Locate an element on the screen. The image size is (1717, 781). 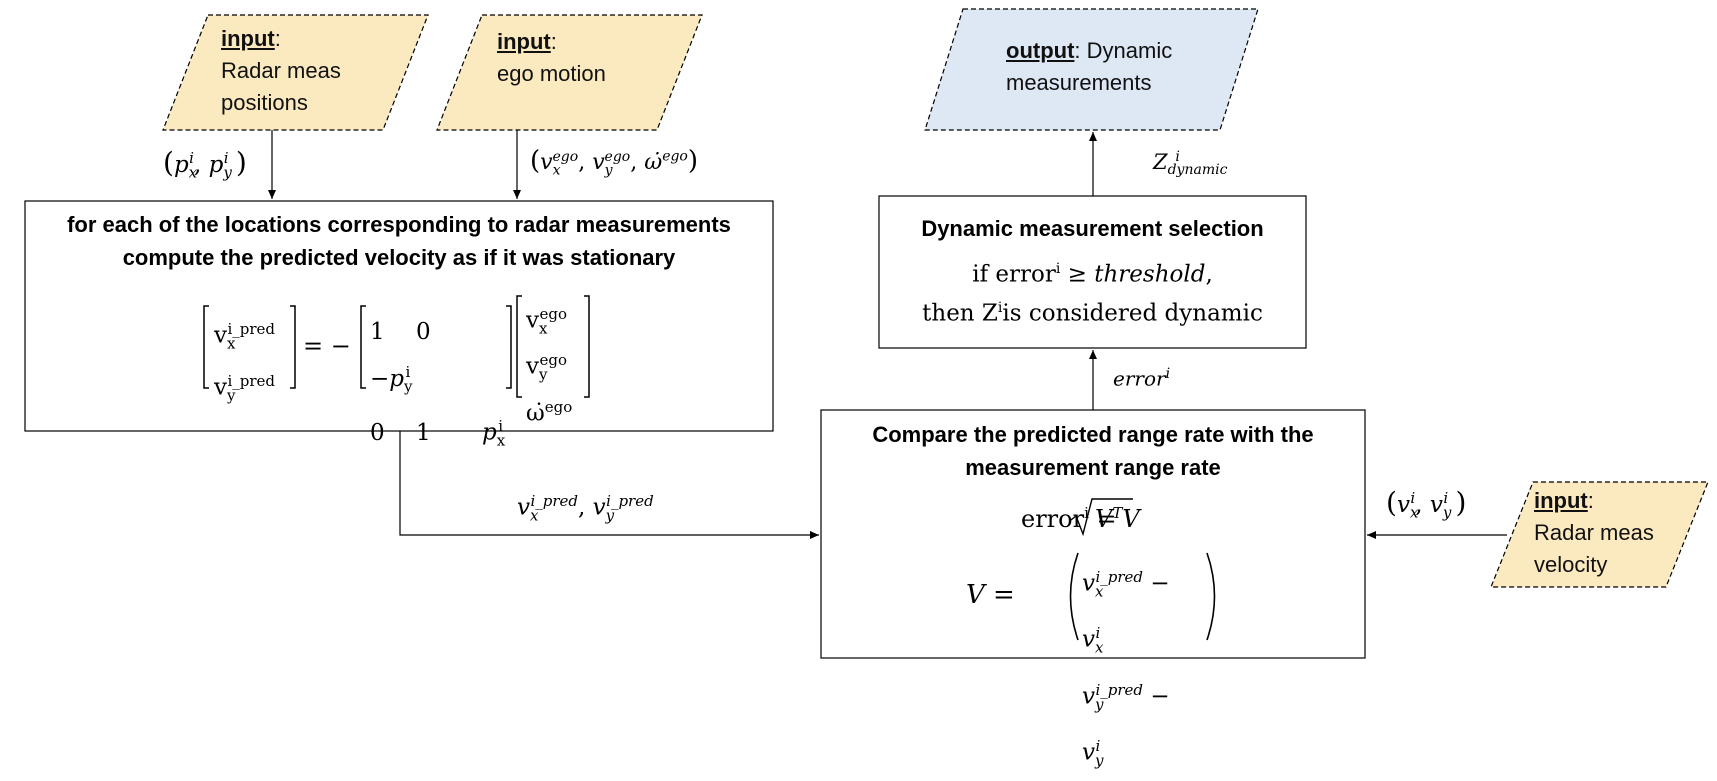
rule-considered: is considered dynamic is located at coordinates (1132, 313).